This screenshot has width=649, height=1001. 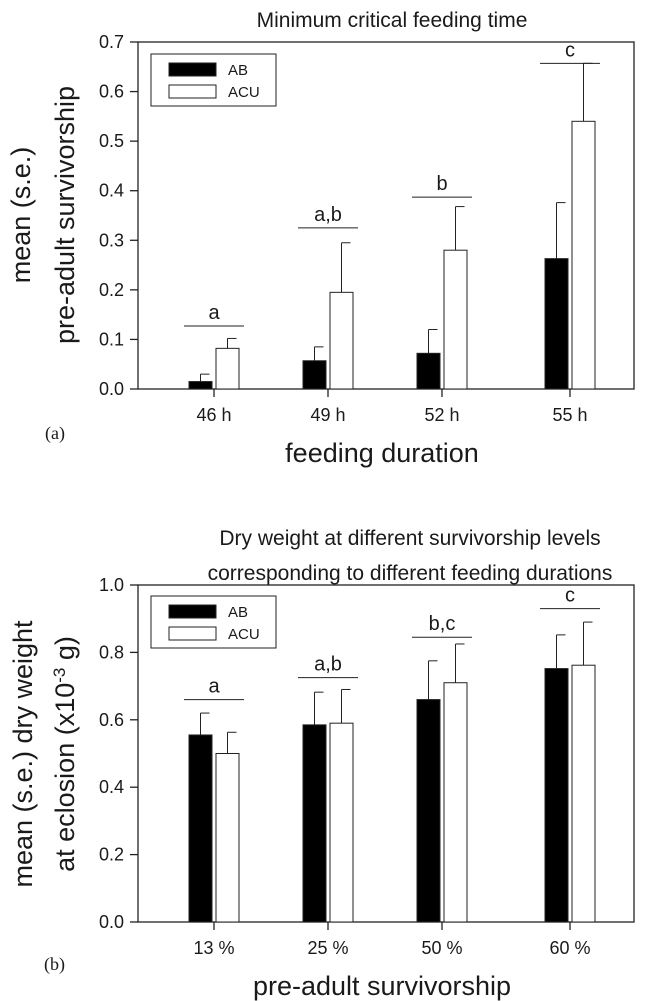 I want to click on y-axis-label-line2: pre-adult survivorship, so click(x=65, y=215).